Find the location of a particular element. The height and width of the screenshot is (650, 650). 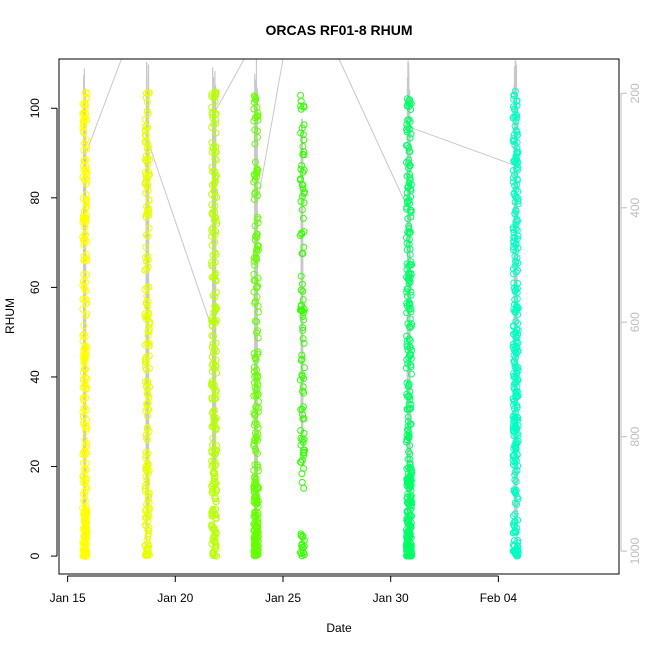

x-tick-label: Jan 20 is located at coordinates (175, 598).